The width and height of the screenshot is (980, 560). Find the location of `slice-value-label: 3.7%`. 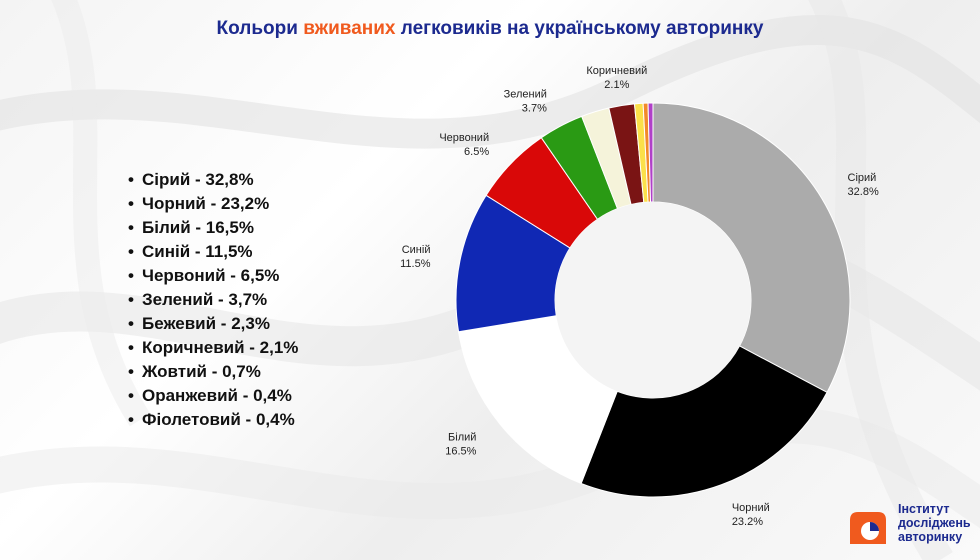

slice-value-label: 3.7% is located at coordinates (534, 108).